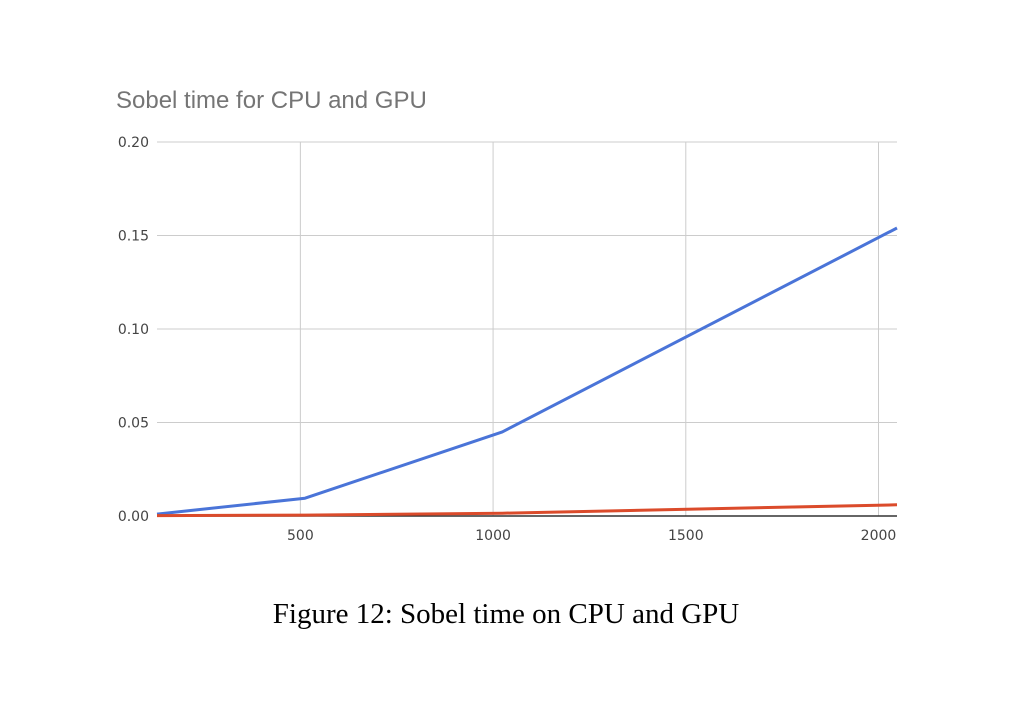 This screenshot has width=1032, height=706. What do you see at coordinates (133, 237) in the screenshot?
I see `y-tick-label: 0.15` at bounding box center [133, 237].